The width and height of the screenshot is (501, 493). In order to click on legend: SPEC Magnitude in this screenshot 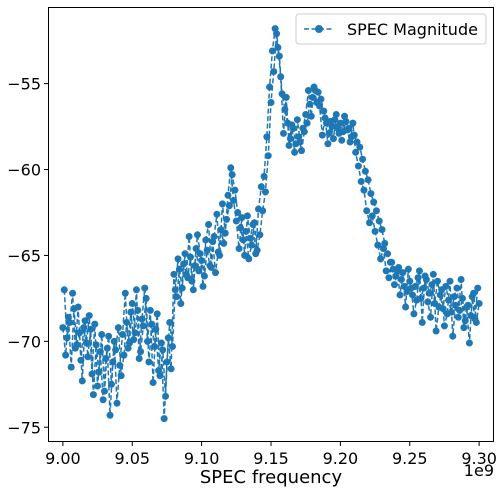, I will do `click(391, 29)`.